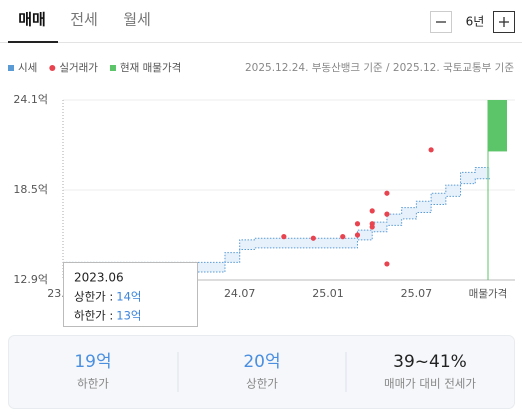  I want to click on x-tick-label: 24.07, so click(240, 293).